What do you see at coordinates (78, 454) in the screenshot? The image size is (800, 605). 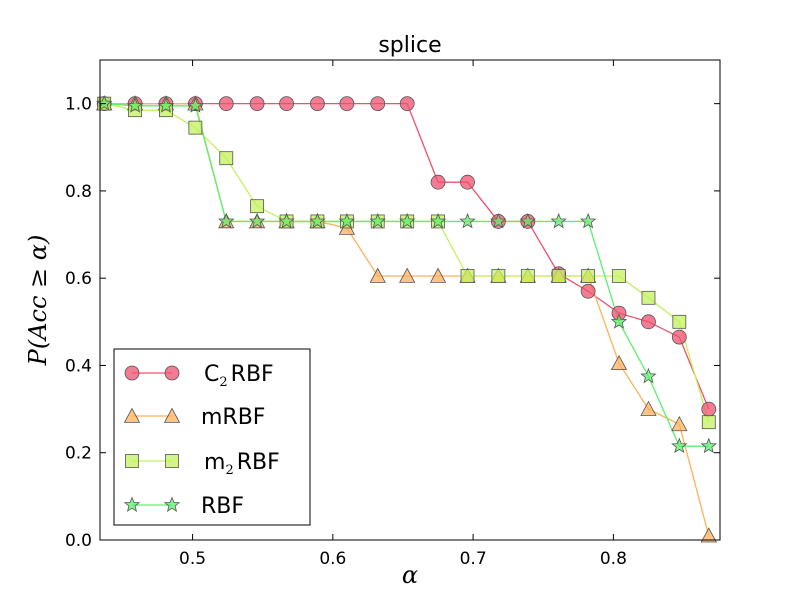 I see `y-tick-label: 0.2` at bounding box center [78, 454].